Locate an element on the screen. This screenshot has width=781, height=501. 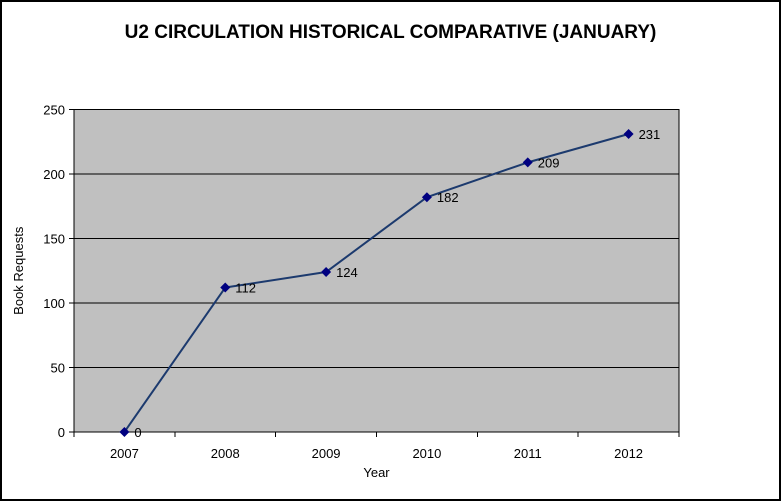
data-label-2009: 124 is located at coordinates (347, 272).